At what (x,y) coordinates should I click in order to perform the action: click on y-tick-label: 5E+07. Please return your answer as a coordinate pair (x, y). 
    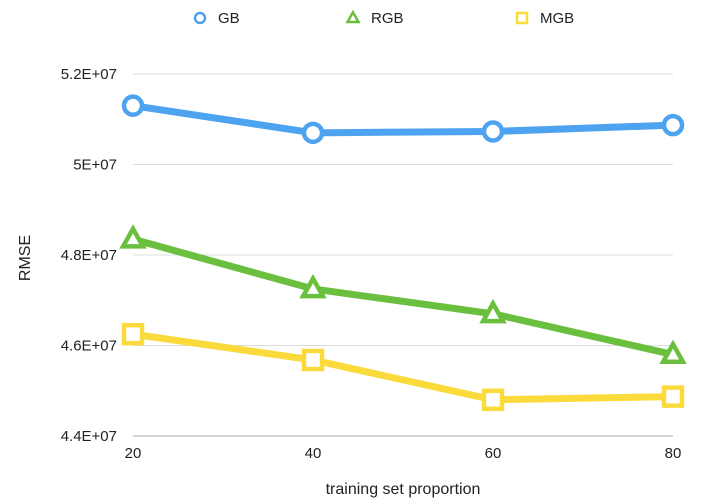
    Looking at the image, I should click on (95, 165).